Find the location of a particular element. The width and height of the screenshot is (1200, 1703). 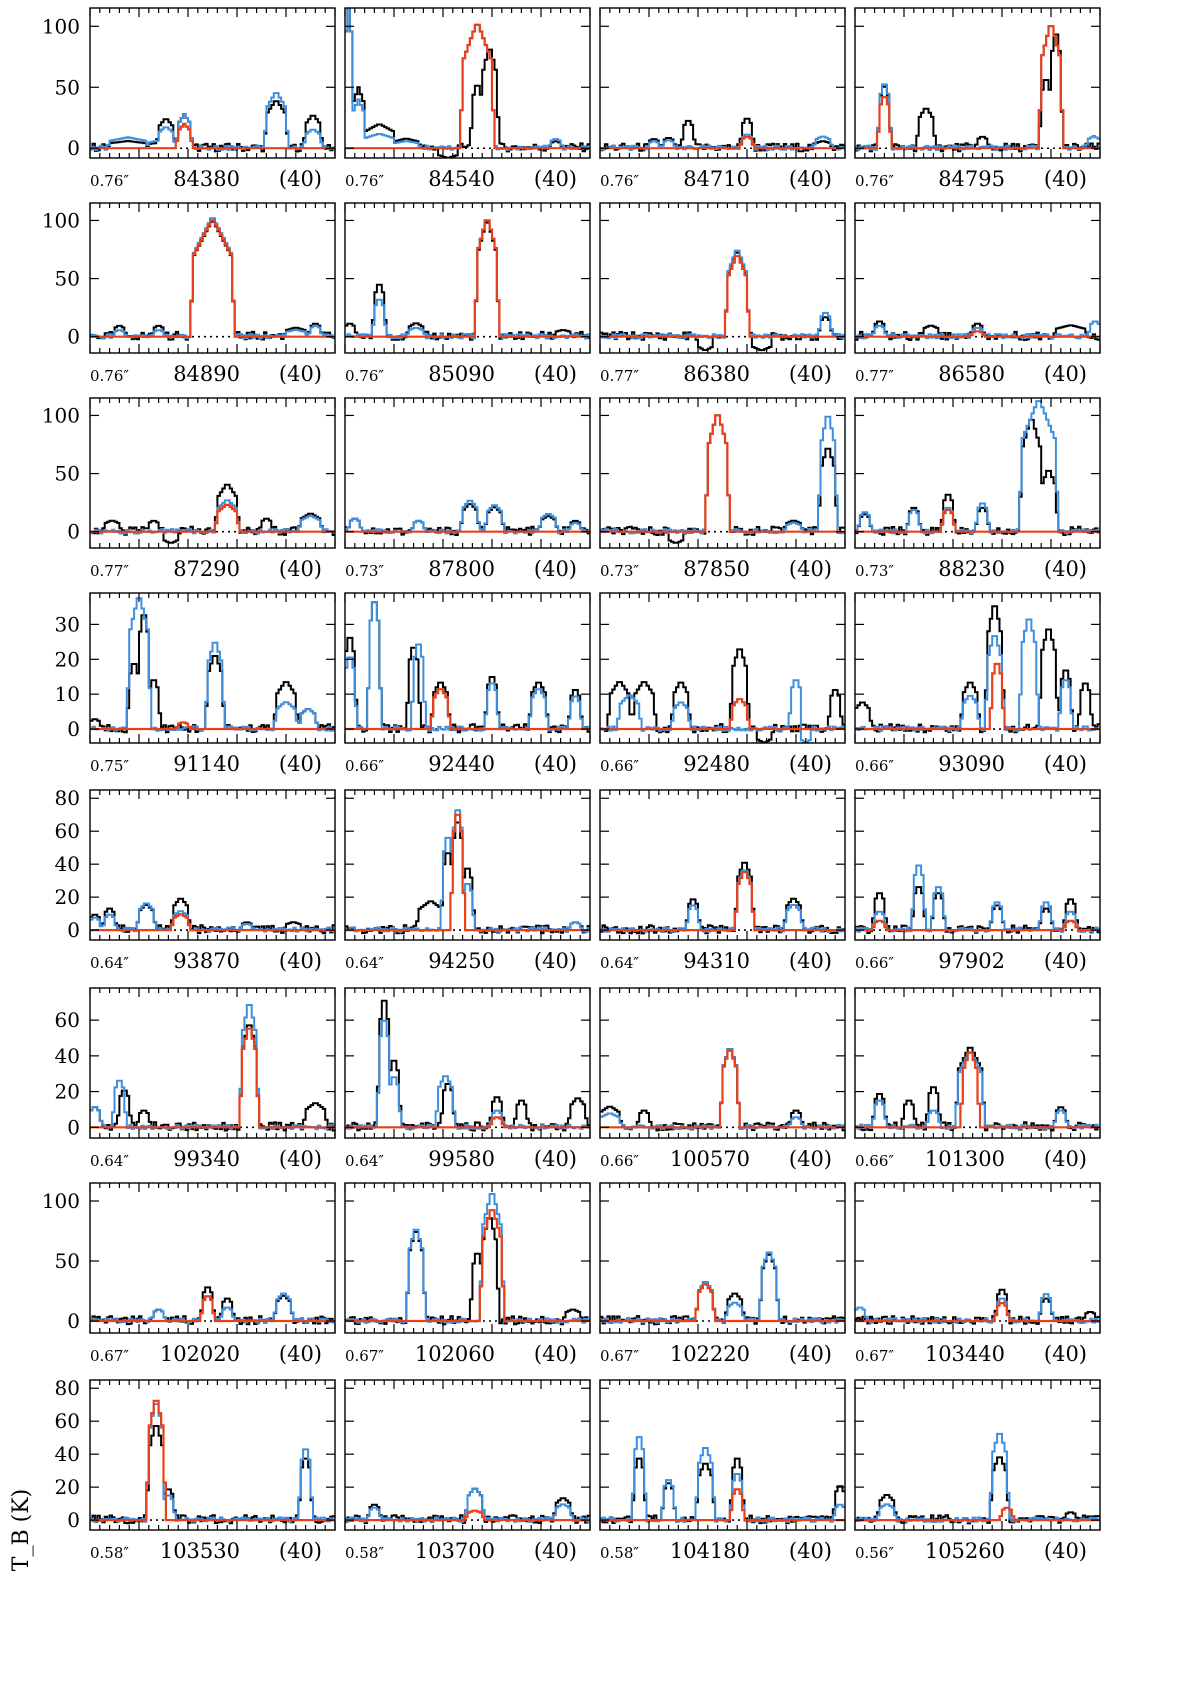

frequency-label: 102020 is located at coordinates (200, 1354).